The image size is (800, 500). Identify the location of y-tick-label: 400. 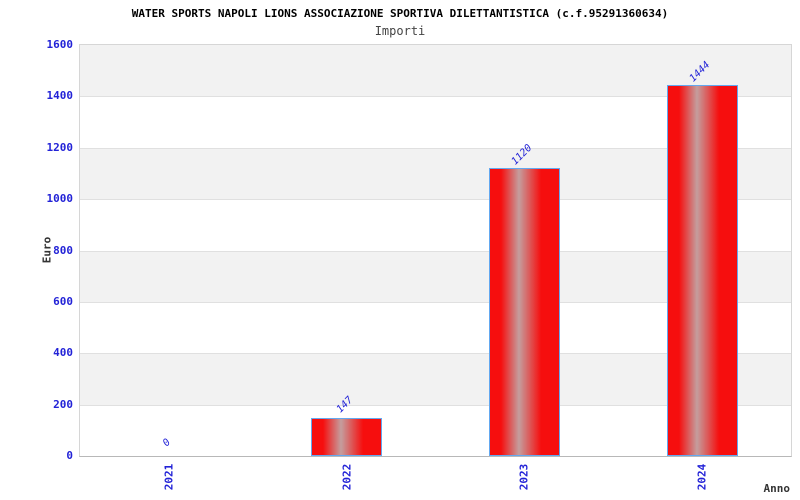
(63, 352).